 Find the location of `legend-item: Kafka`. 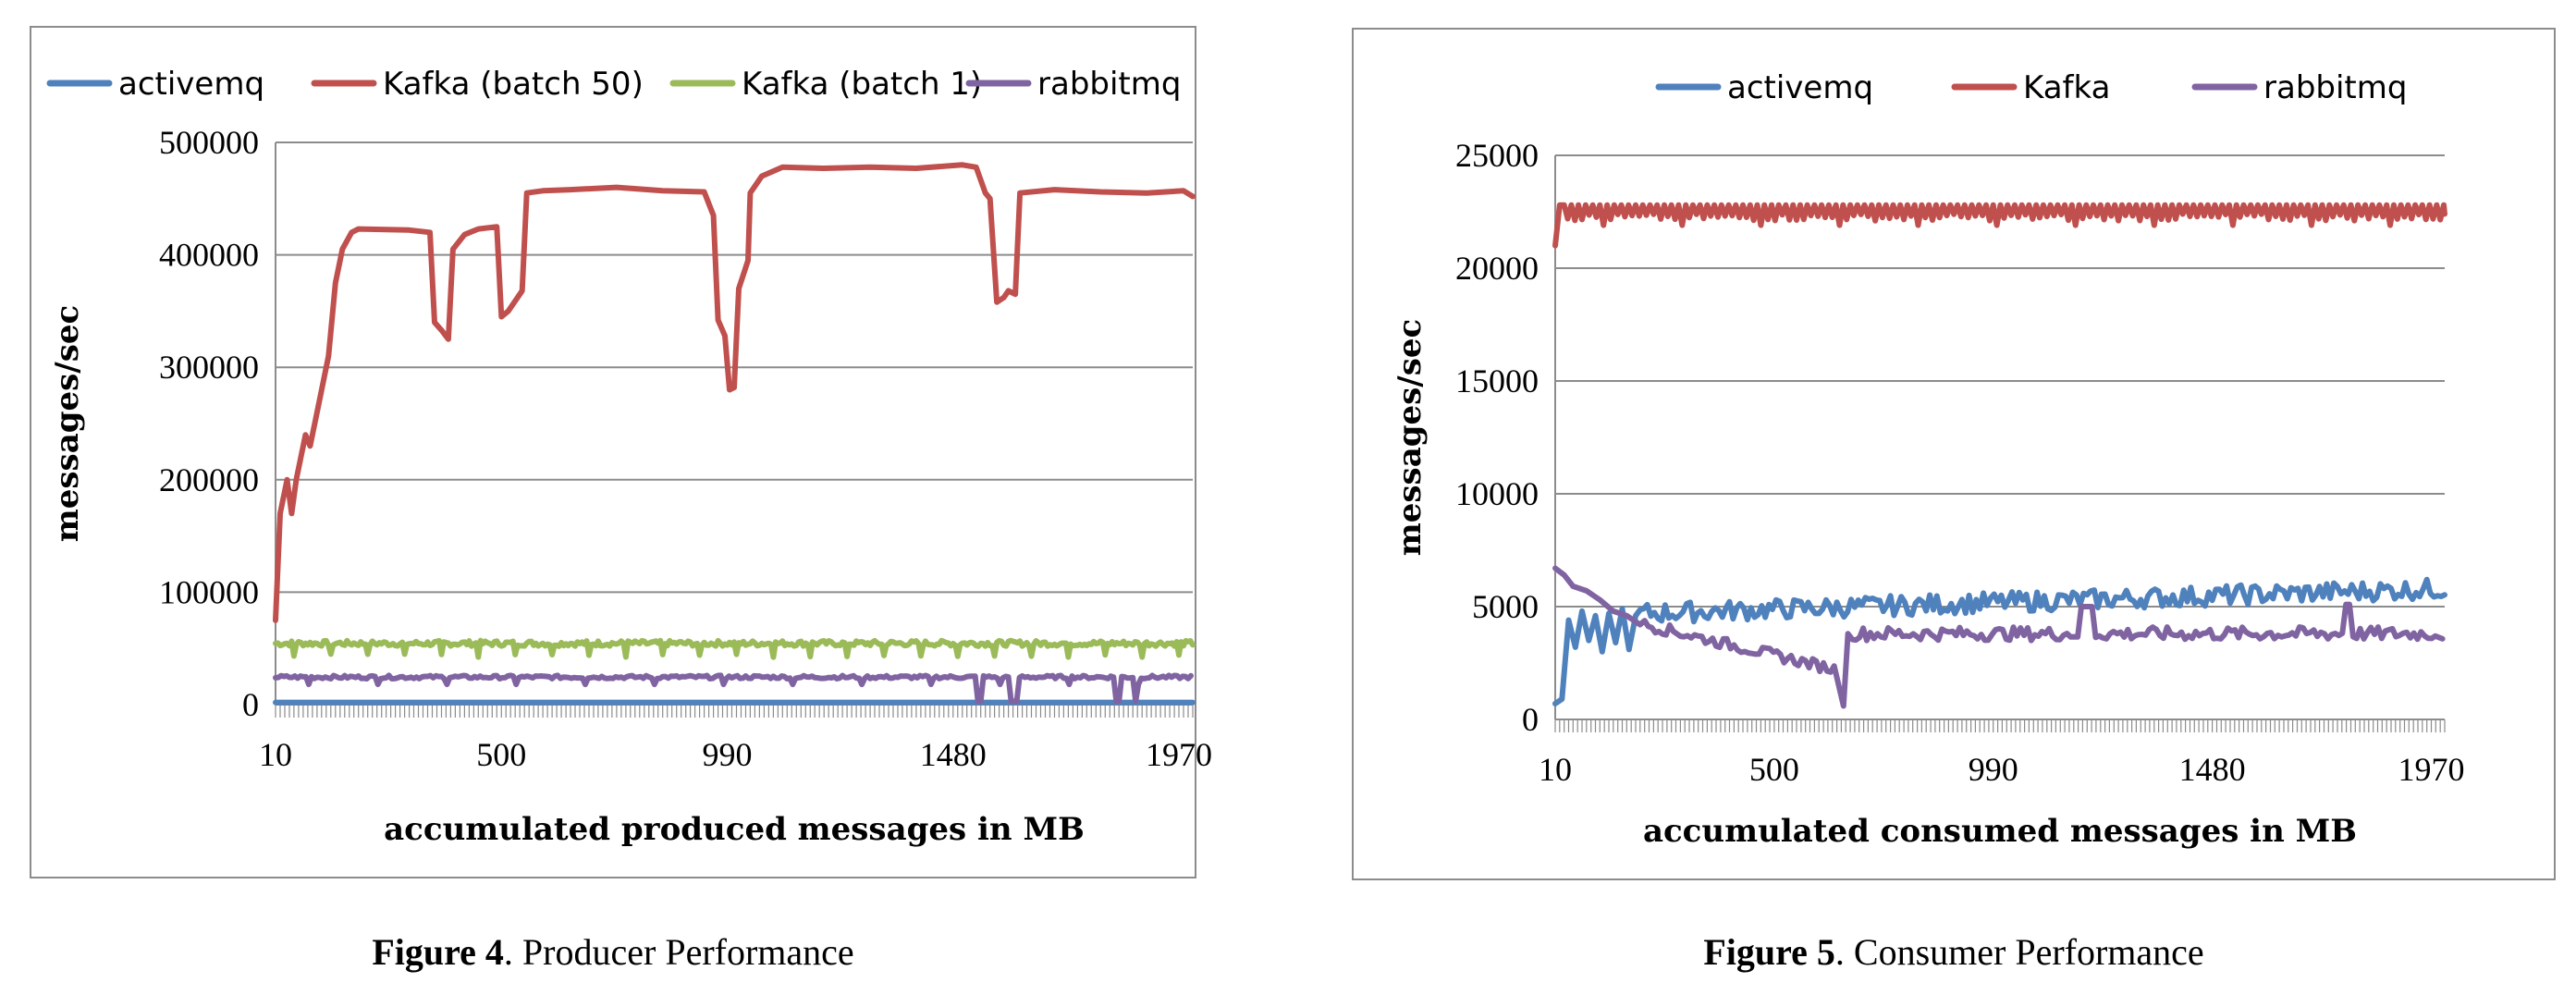

legend-item: Kafka is located at coordinates (2031, 87).